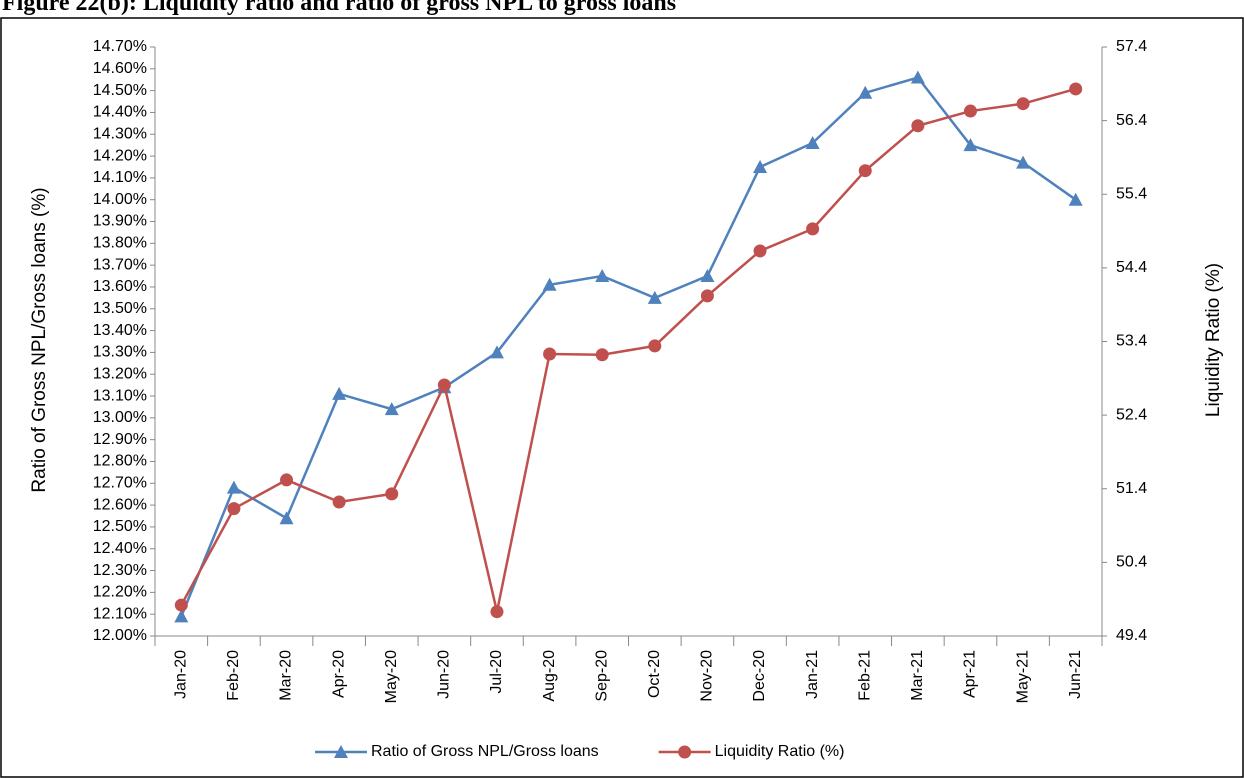  What do you see at coordinates (120, 439) in the screenshot?
I see `y-tick-label: 12.90%` at bounding box center [120, 439].